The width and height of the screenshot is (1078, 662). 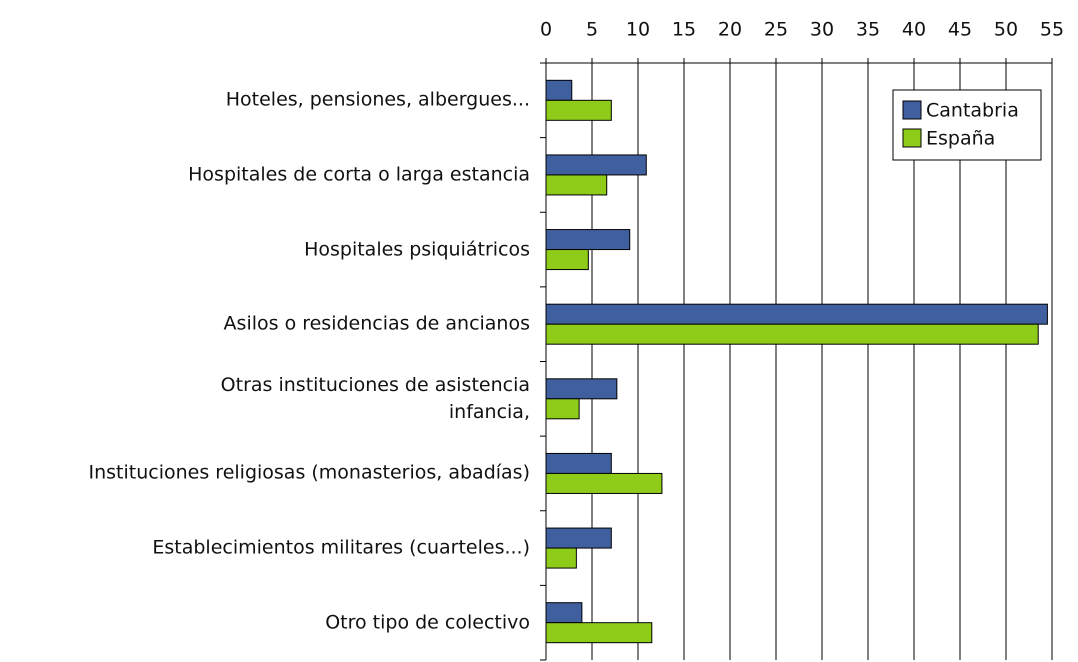 I want to click on x-tick-label: 25, so click(x=776, y=30).